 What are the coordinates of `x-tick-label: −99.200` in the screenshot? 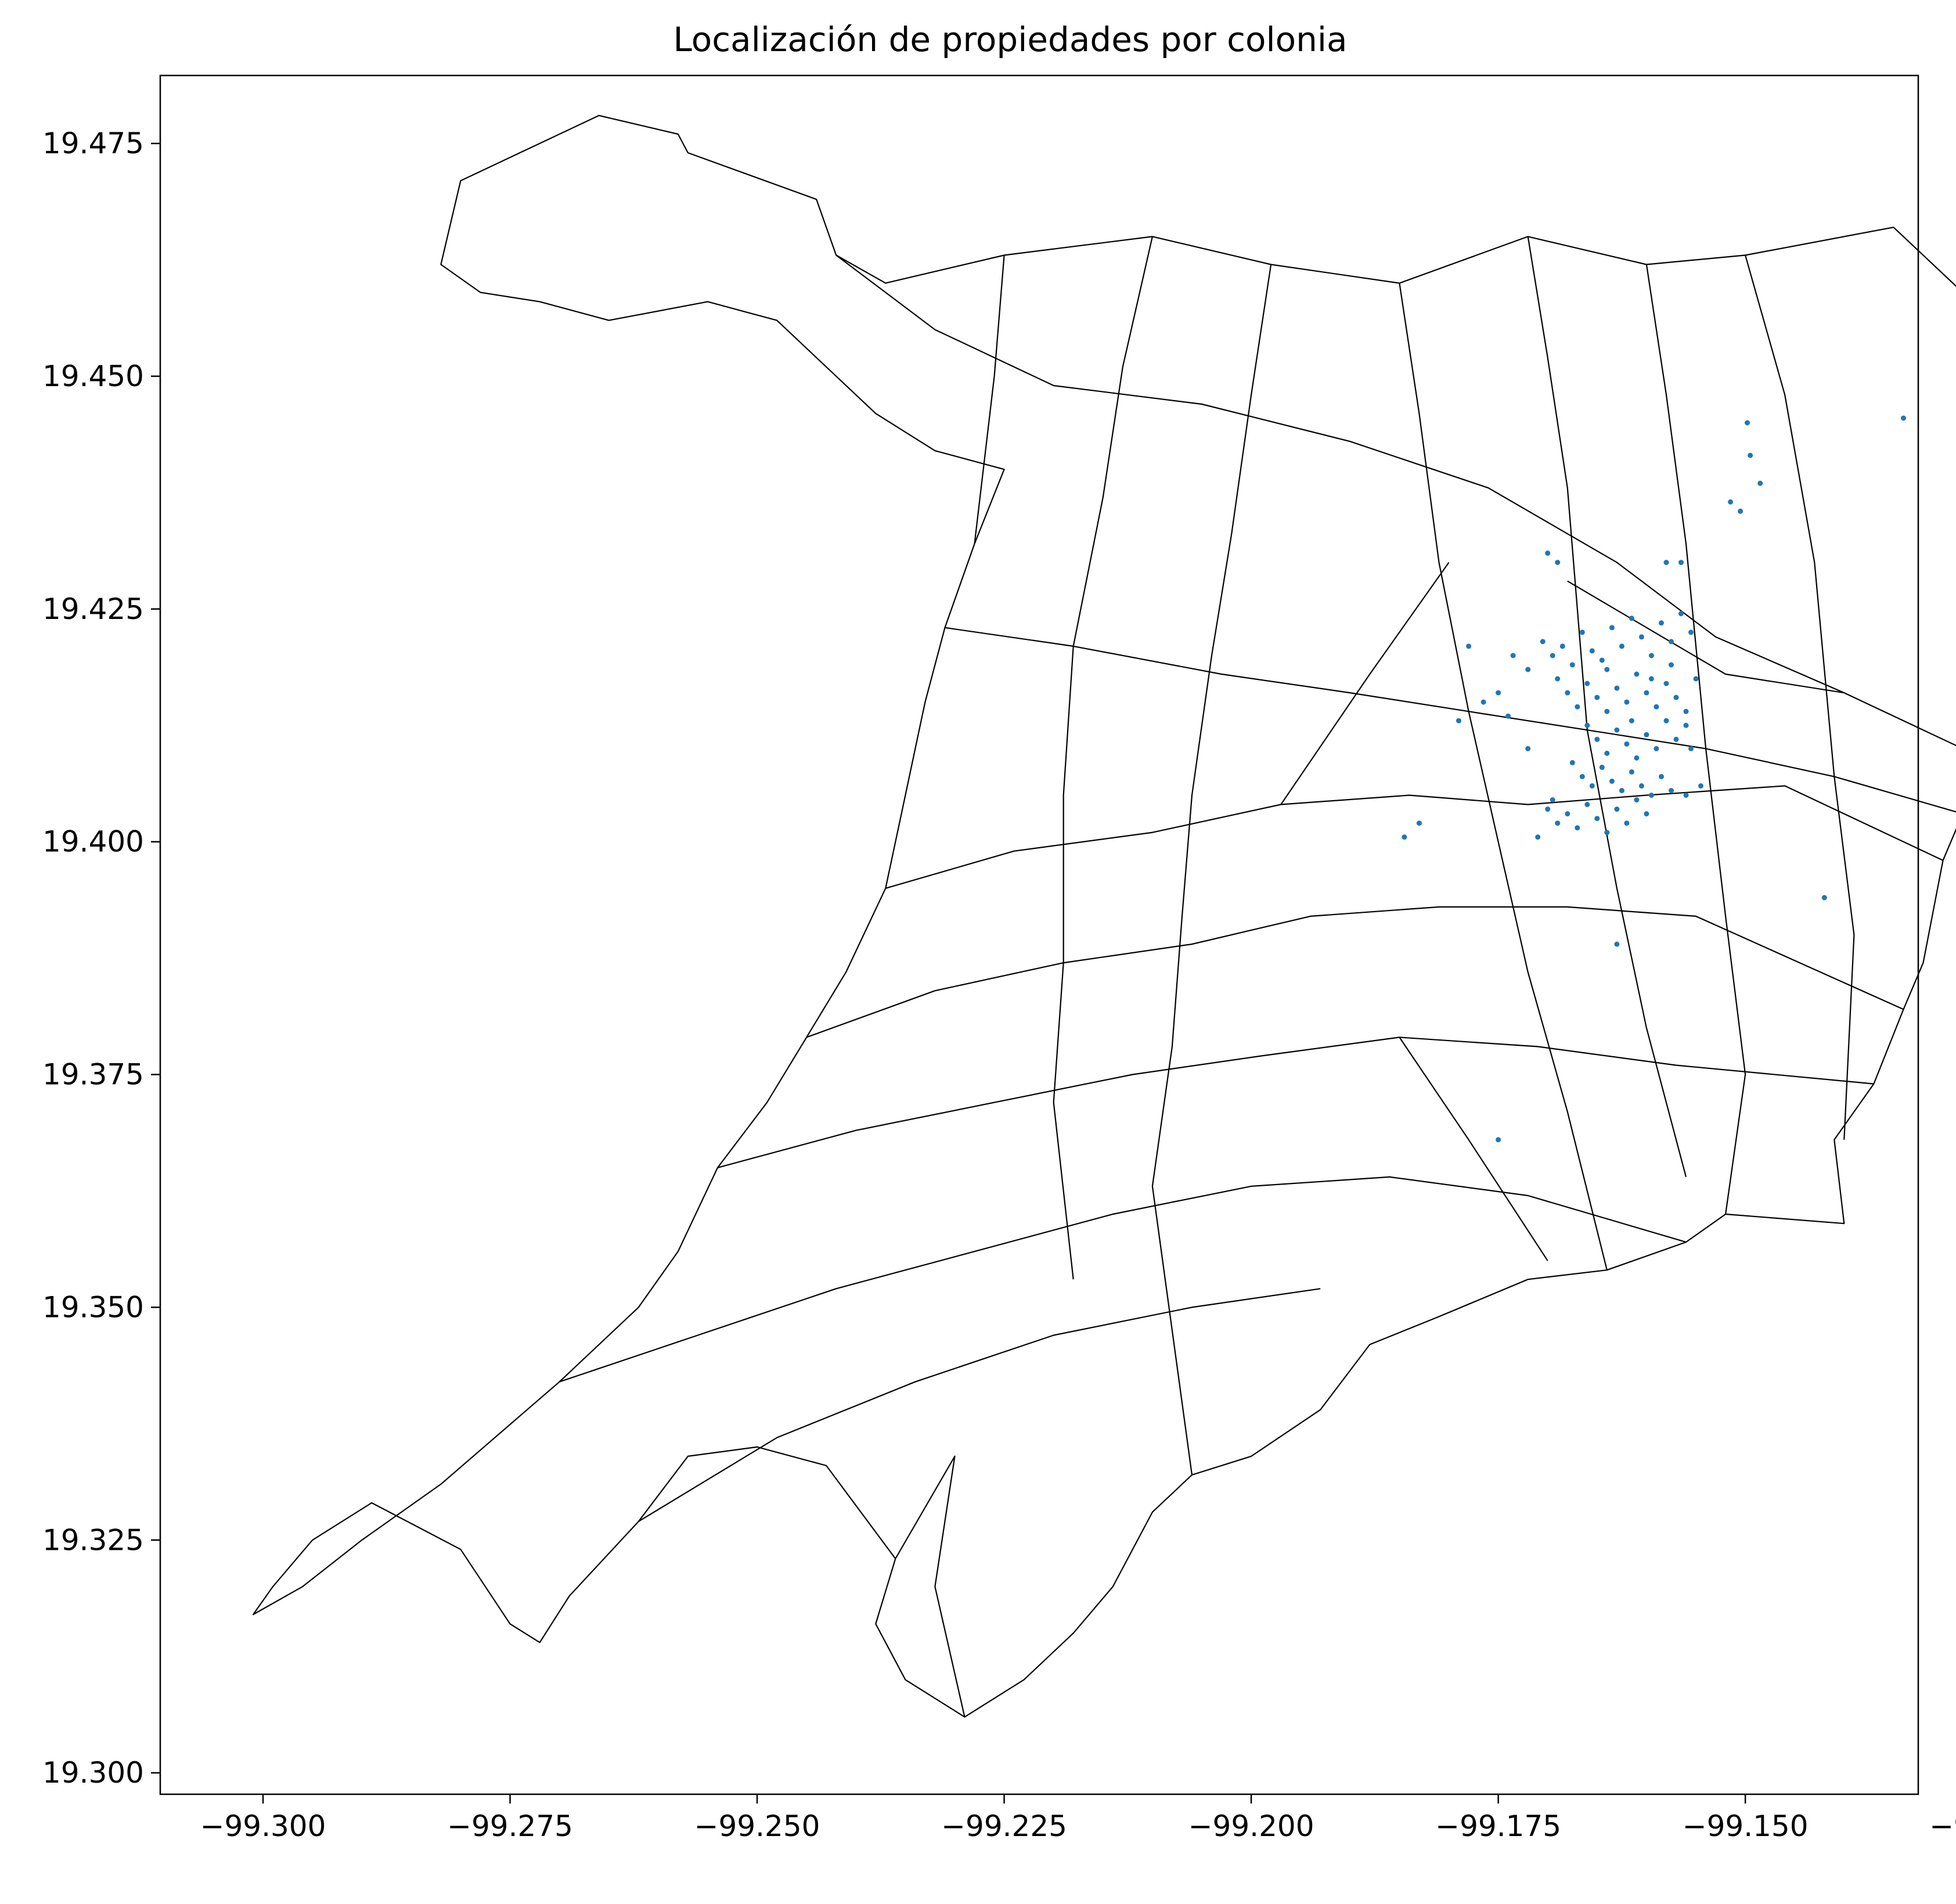 It's located at (1251, 1826).